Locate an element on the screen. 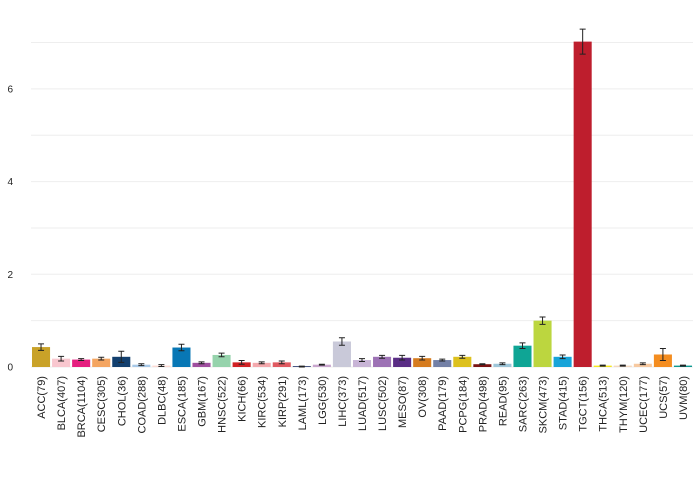 The width and height of the screenshot is (700, 480). x-tick-label: GBM(167) is located at coordinates (203, 401).